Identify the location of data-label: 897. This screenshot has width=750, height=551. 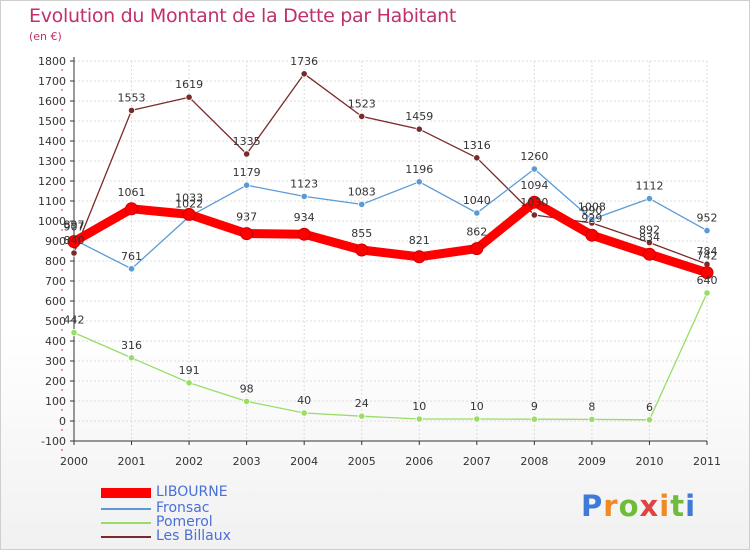
(74, 225).